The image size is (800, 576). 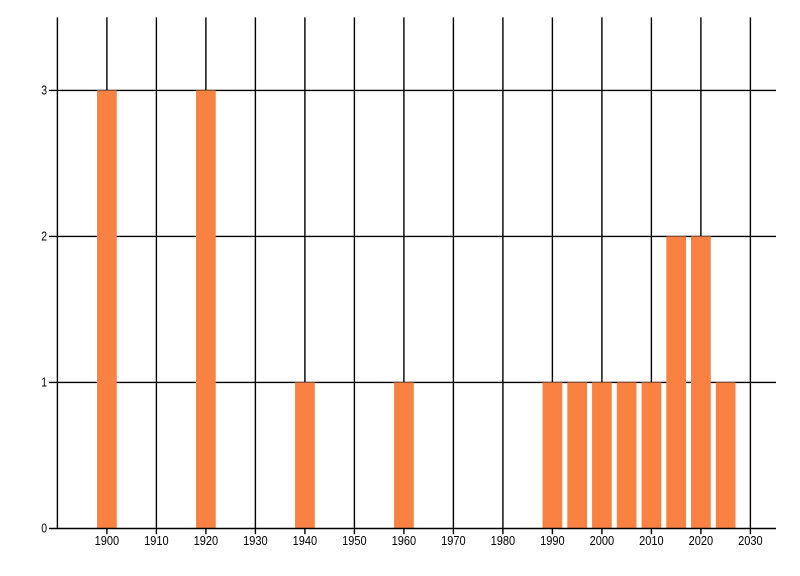 I want to click on svg-text: 1930, so click(x=255, y=540).